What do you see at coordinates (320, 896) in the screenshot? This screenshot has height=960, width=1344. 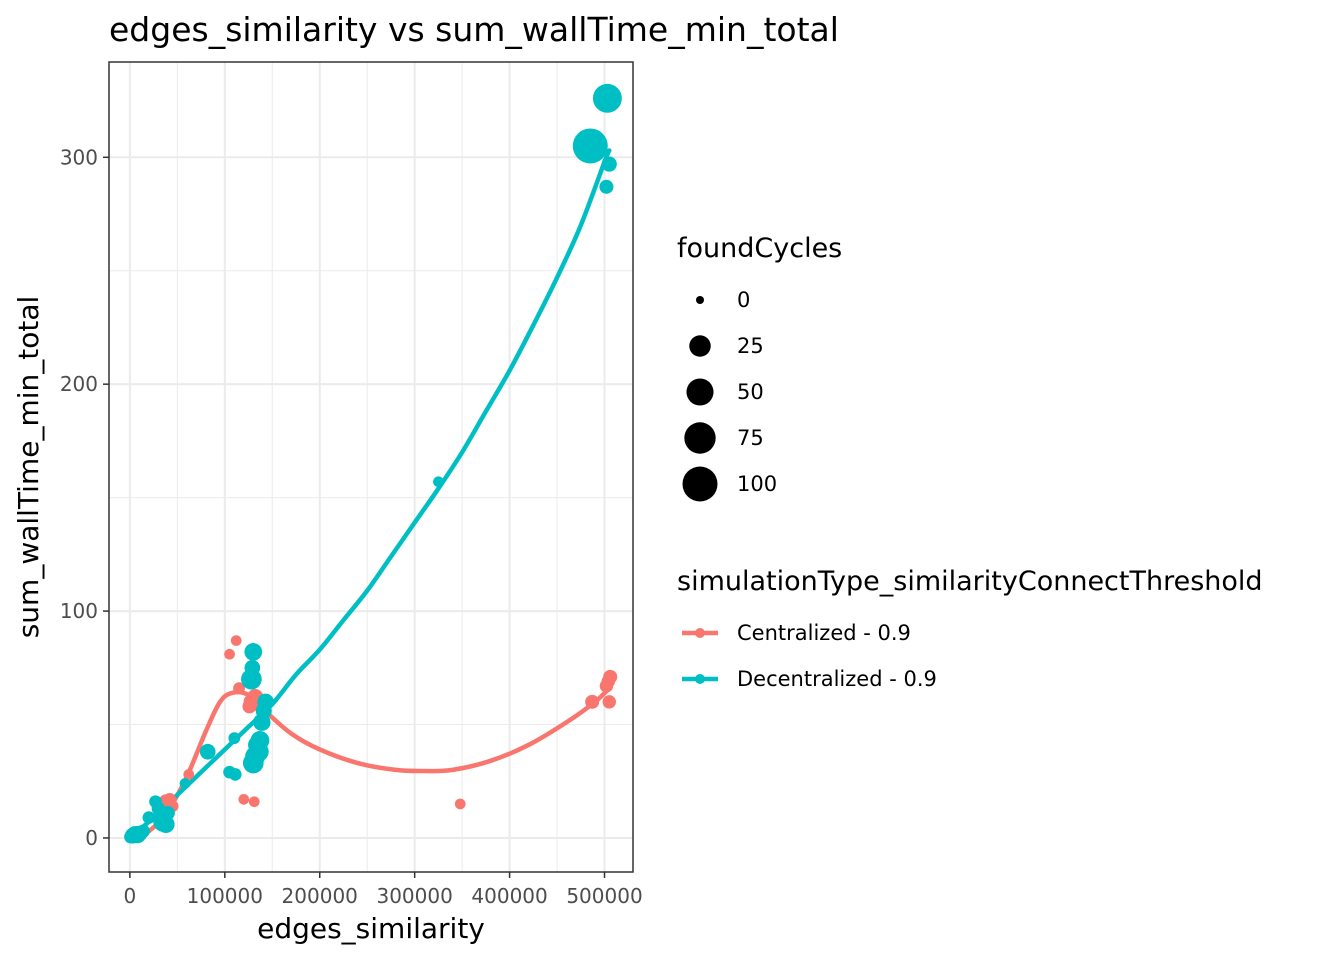 I see `x-tick-label: 200000` at bounding box center [320, 896].